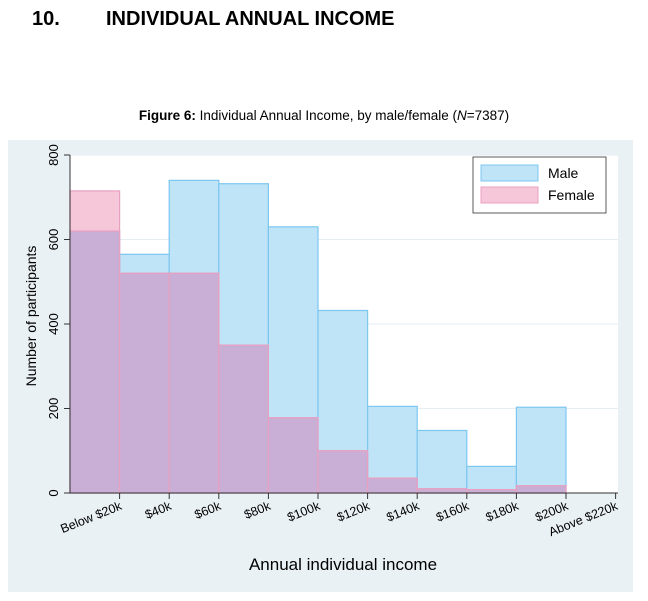  What do you see at coordinates (461, 115) in the screenshot?
I see `figure-caption-n-symbol: N` at bounding box center [461, 115].